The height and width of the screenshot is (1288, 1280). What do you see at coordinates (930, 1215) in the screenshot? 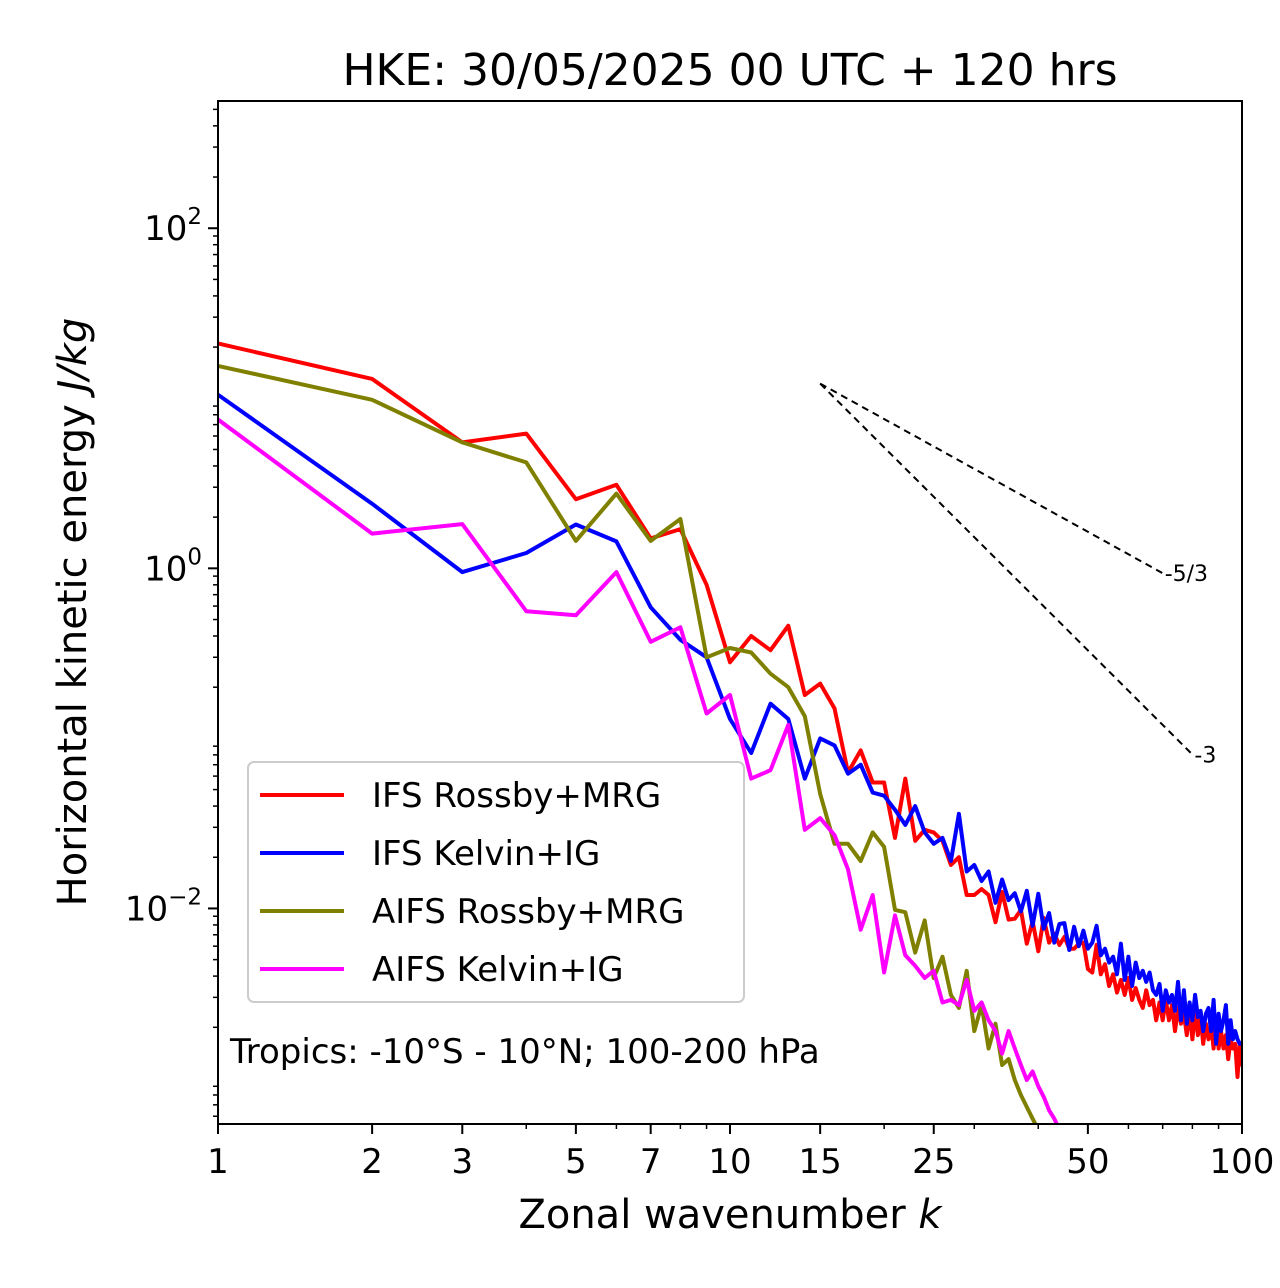
I see `x-axis-label-var: k` at bounding box center [930, 1215].